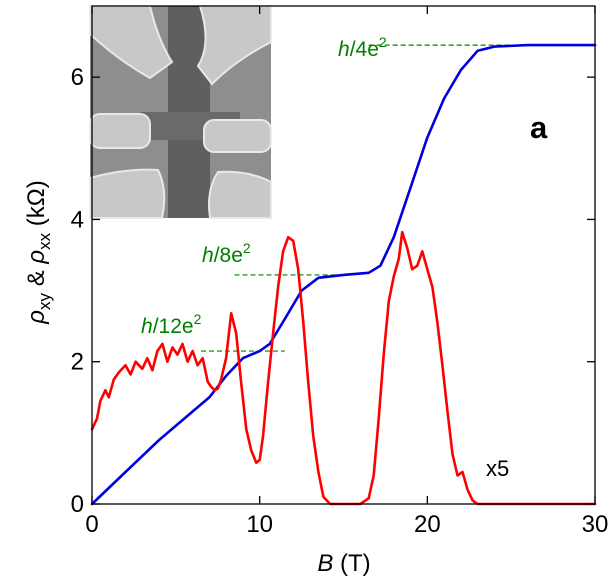 The height and width of the screenshot is (581, 609). I want to click on x-tick-label-1: 10, so click(259, 524).